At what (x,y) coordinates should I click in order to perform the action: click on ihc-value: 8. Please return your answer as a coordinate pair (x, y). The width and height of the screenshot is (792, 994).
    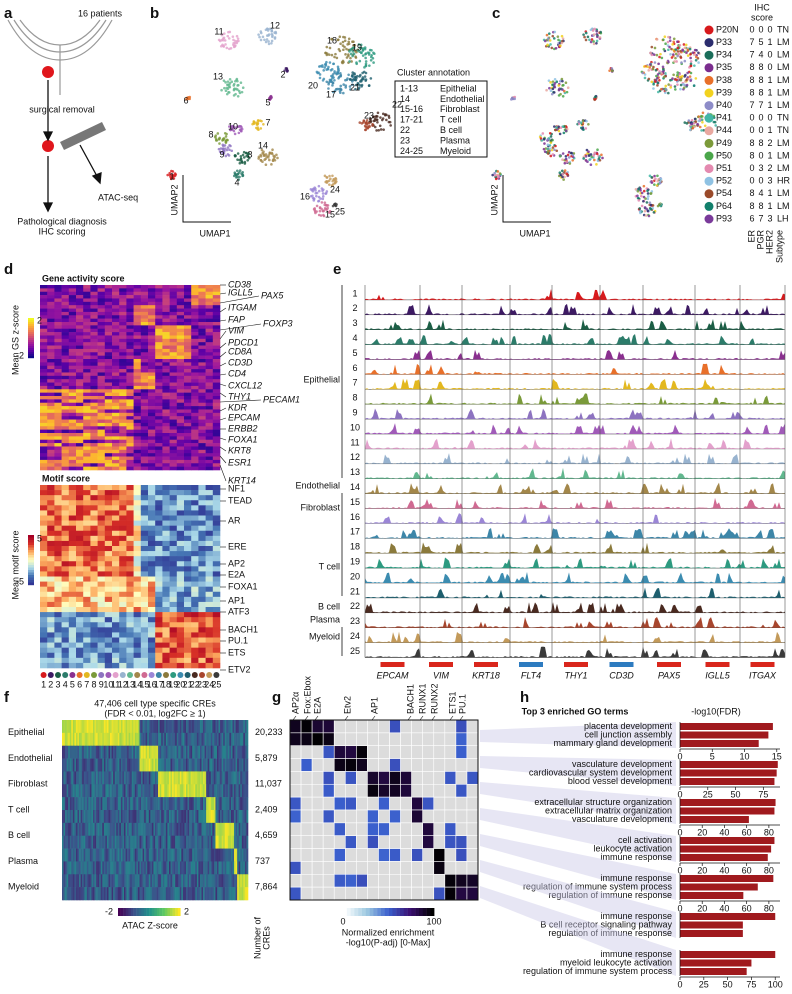
    Looking at the image, I should click on (751, 193).